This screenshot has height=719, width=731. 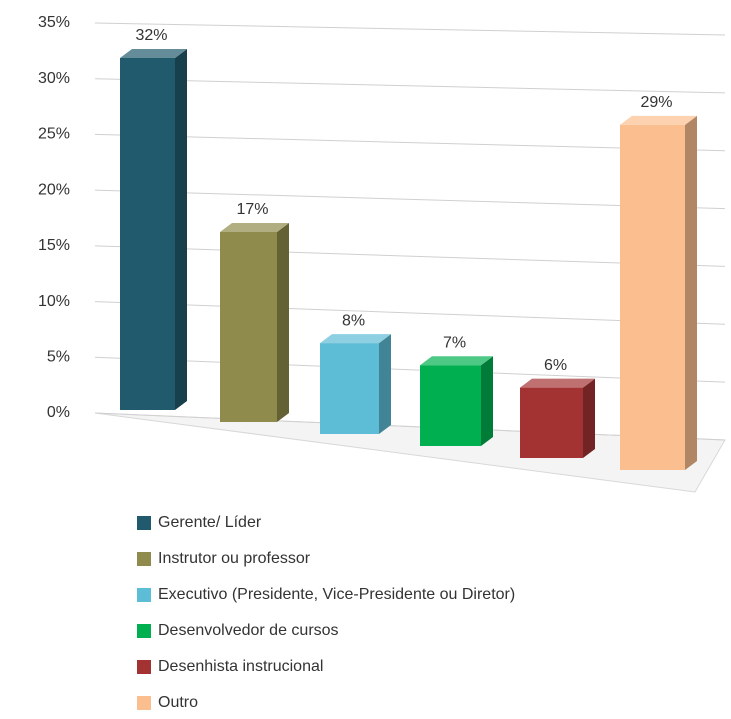 What do you see at coordinates (58, 357) in the screenshot?
I see `y-tick-label: 5%` at bounding box center [58, 357].